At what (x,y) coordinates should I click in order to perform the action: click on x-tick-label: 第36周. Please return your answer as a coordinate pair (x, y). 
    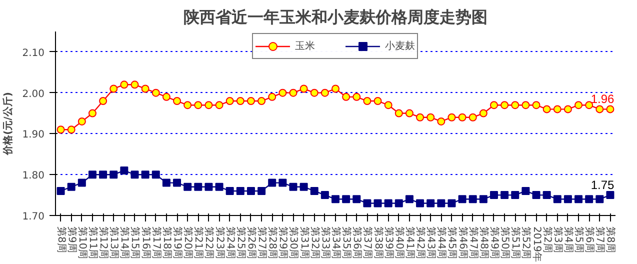
    Looking at the image, I should click on (357, 243).